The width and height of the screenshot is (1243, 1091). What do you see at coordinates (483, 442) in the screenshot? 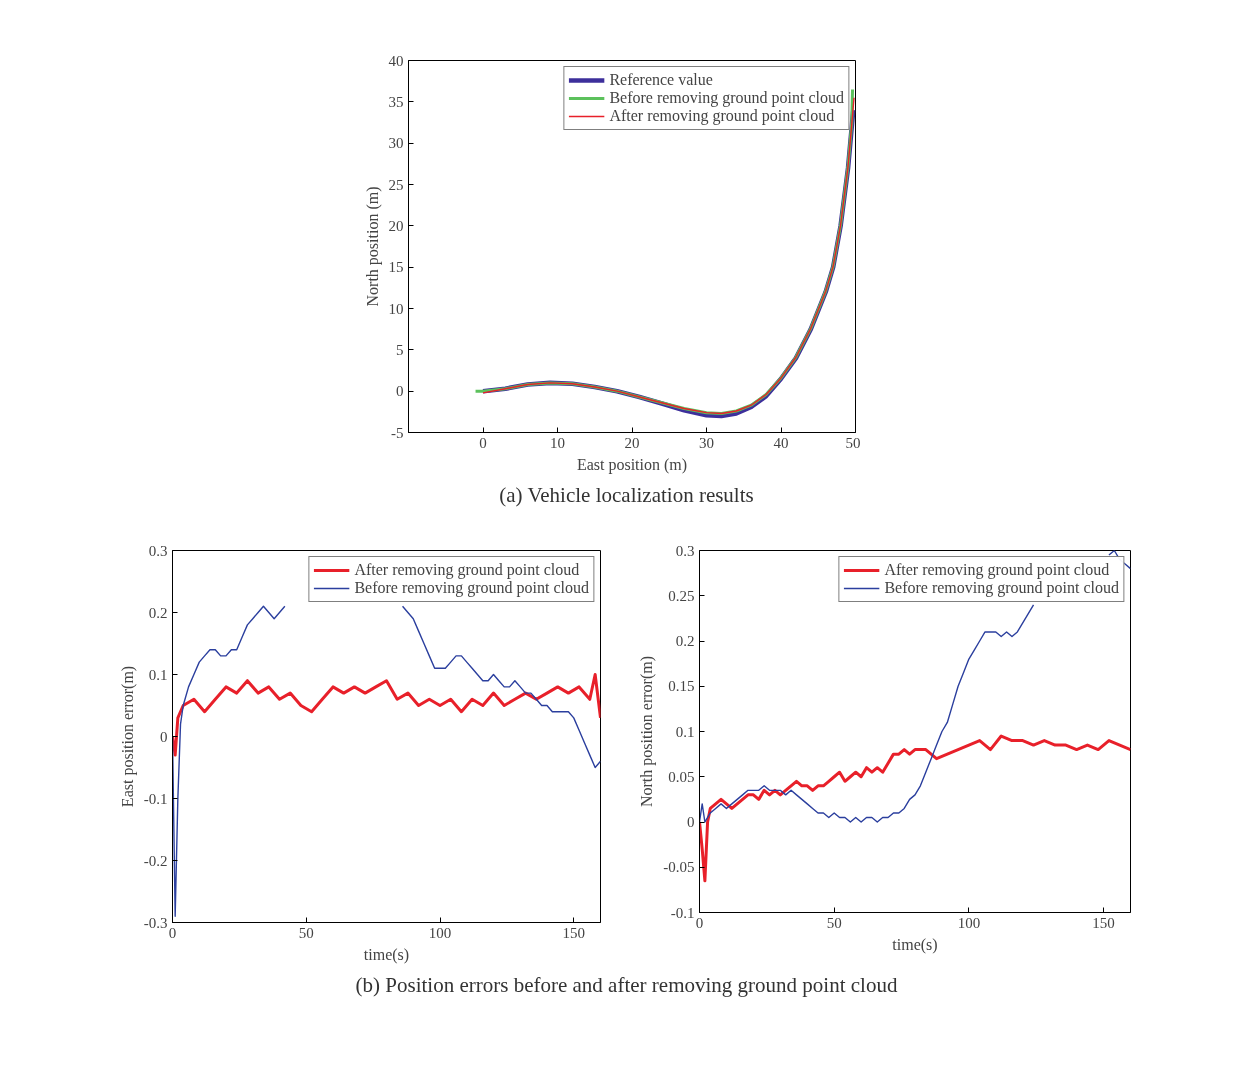
I see `x-tick-label: 0` at bounding box center [483, 442].